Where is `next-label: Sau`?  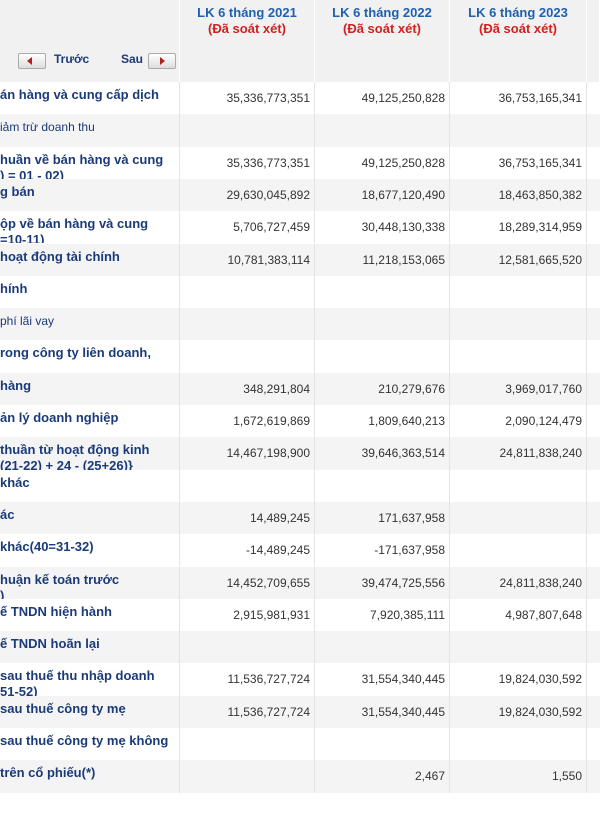 next-label: Sau is located at coordinates (132, 59).